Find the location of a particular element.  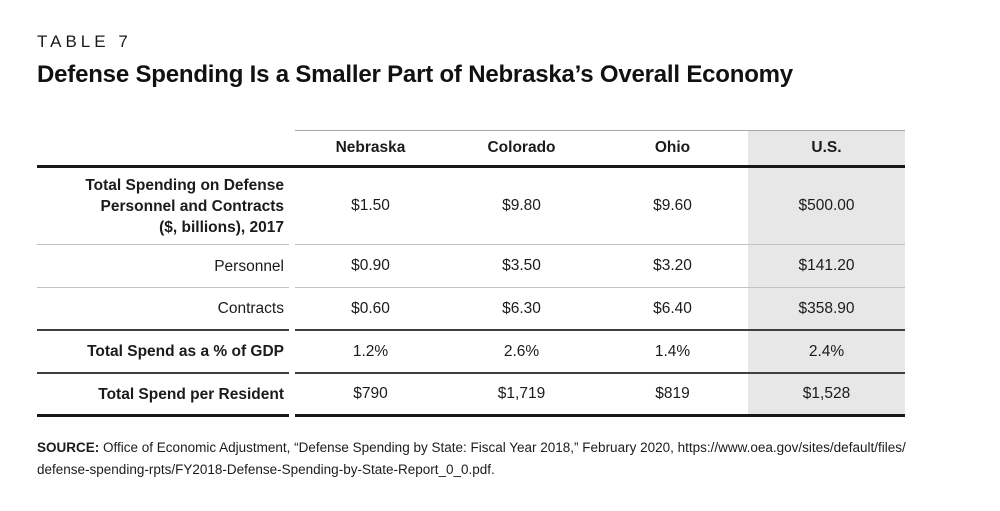

row-label: Total Spend per Resident is located at coordinates (163, 395).